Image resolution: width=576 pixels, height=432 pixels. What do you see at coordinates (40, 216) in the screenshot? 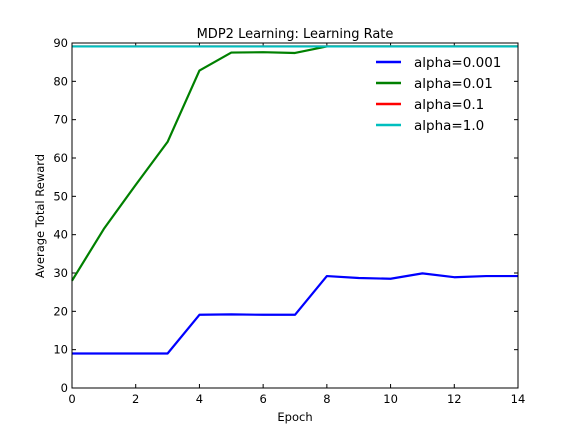
I see `y-axis-label: Average Total Reward` at bounding box center [40, 216].